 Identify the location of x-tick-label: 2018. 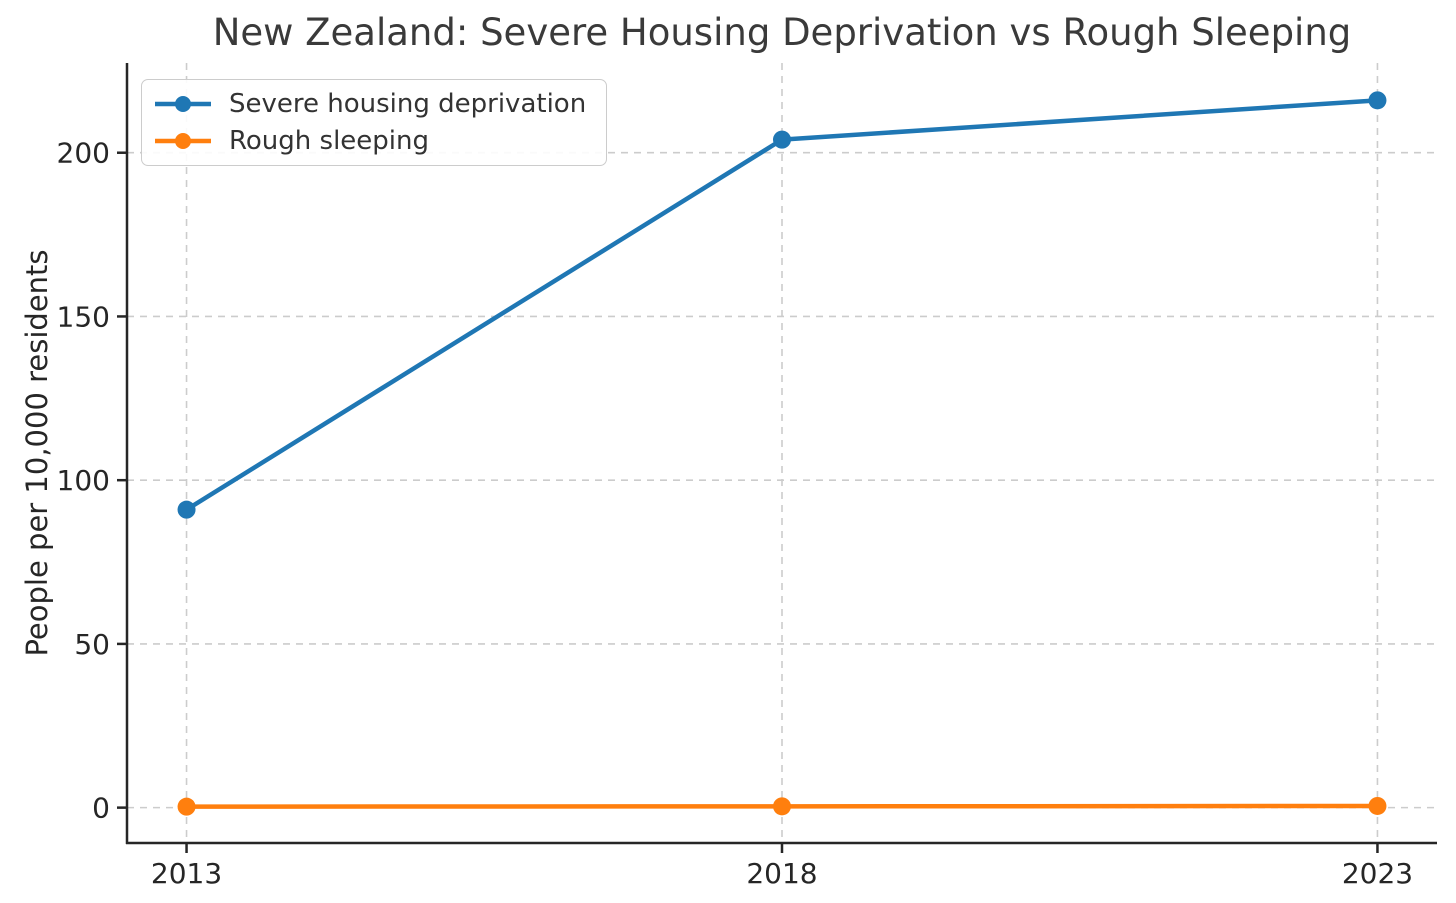
(781, 873).